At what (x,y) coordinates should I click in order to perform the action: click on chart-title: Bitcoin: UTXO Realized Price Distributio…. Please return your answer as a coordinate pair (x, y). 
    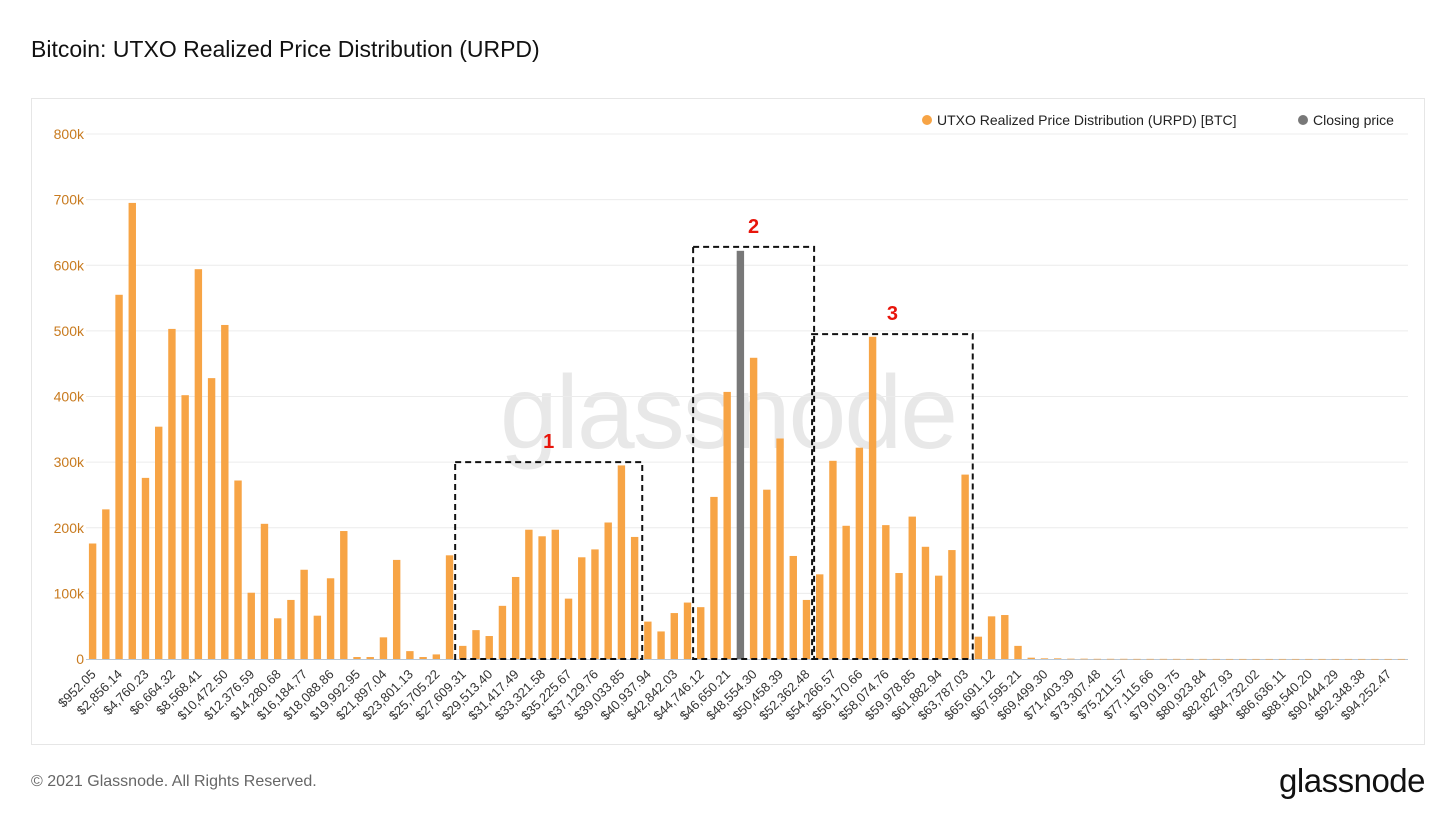
    Looking at the image, I should click on (285, 49).